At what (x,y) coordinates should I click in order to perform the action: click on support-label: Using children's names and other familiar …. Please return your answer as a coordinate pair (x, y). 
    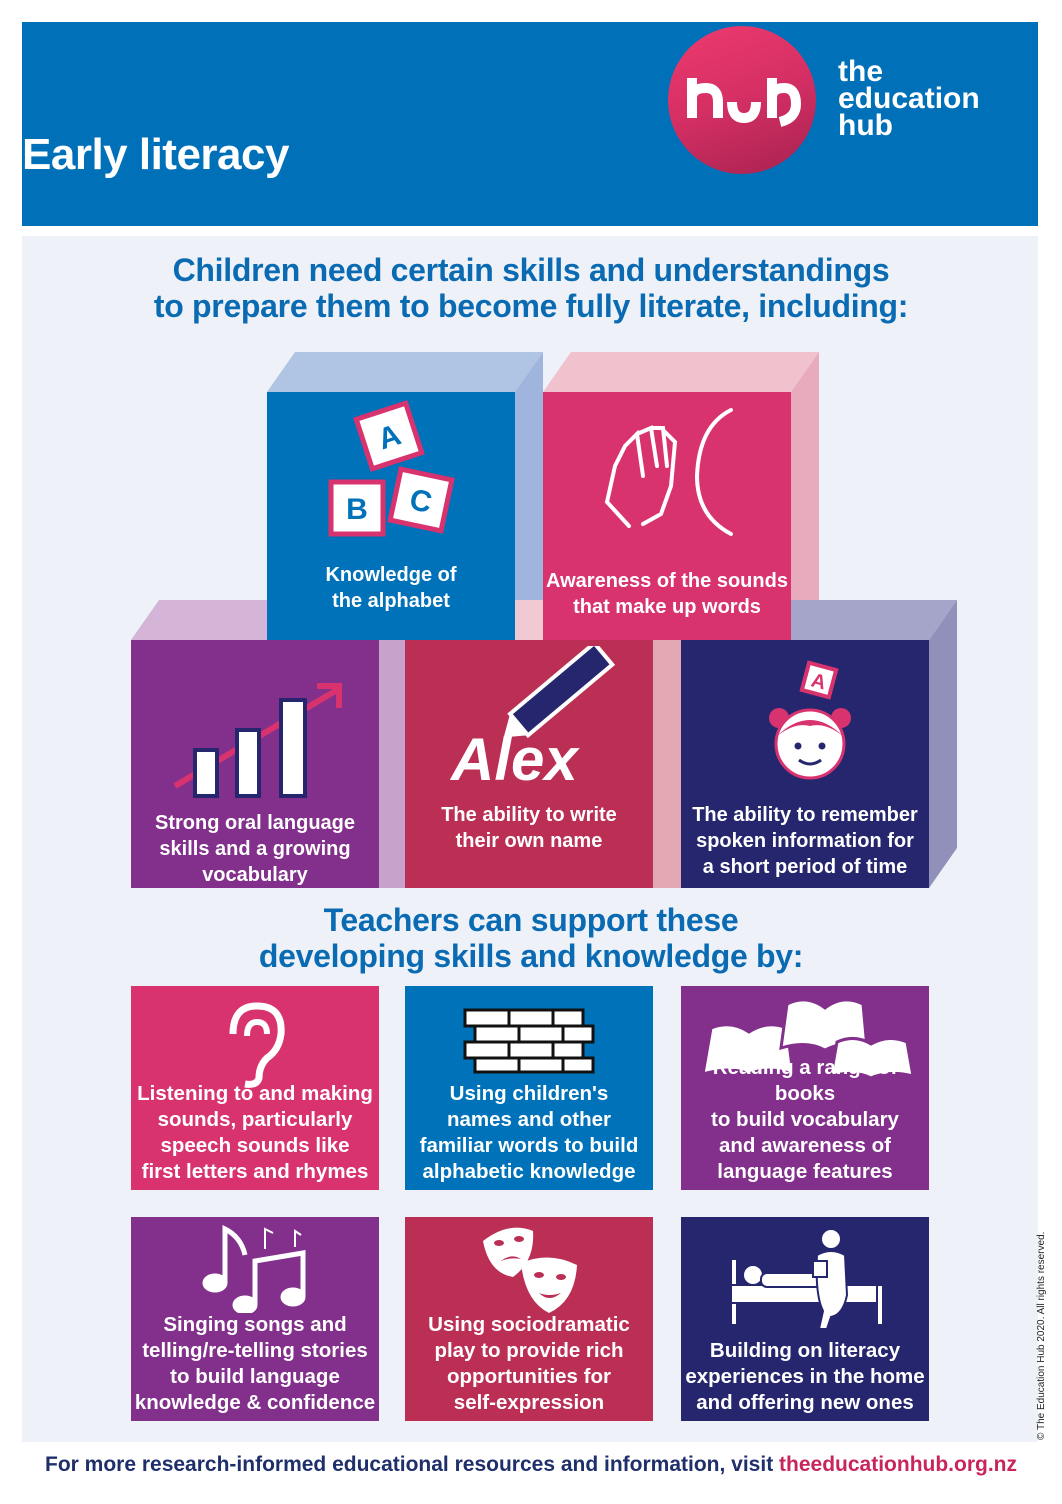
    Looking at the image, I should click on (529, 1132).